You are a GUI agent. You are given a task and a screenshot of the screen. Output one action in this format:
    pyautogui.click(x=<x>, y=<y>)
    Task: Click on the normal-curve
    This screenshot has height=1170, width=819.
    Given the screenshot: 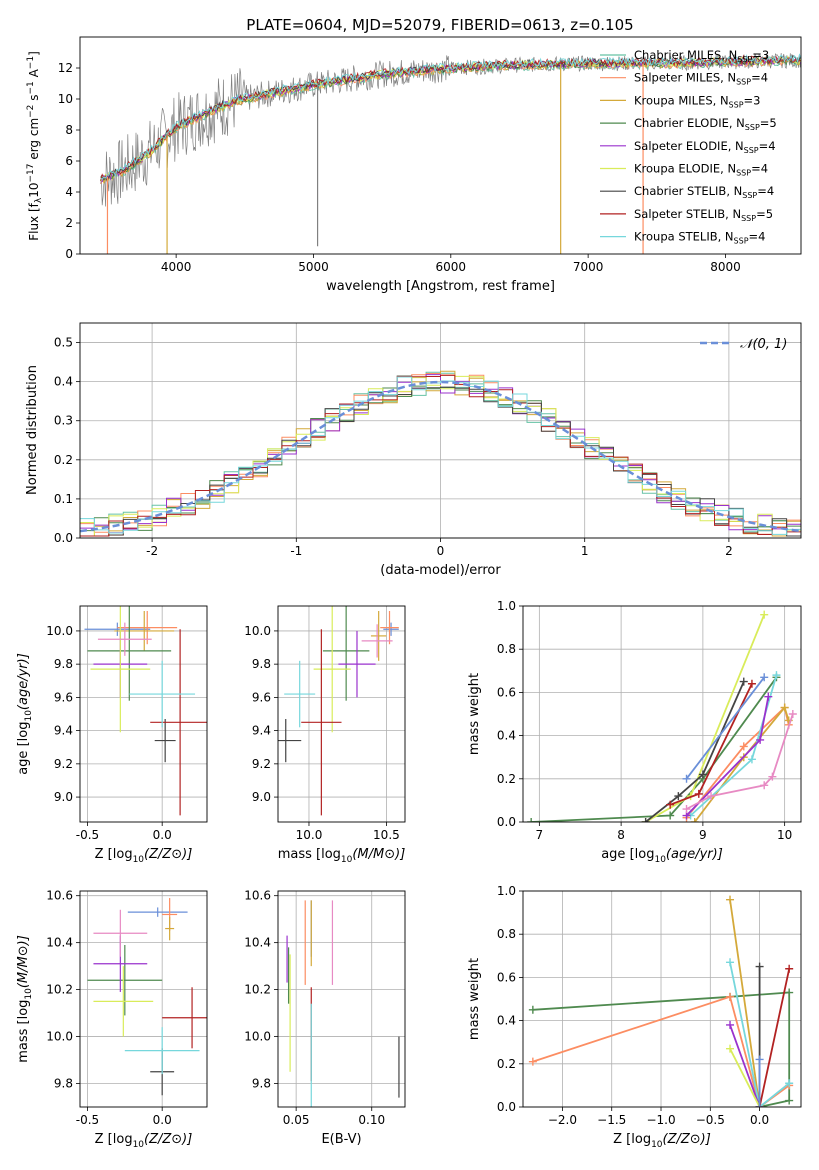 What is the action you would take?
    pyautogui.click(x=440, y=456)
    